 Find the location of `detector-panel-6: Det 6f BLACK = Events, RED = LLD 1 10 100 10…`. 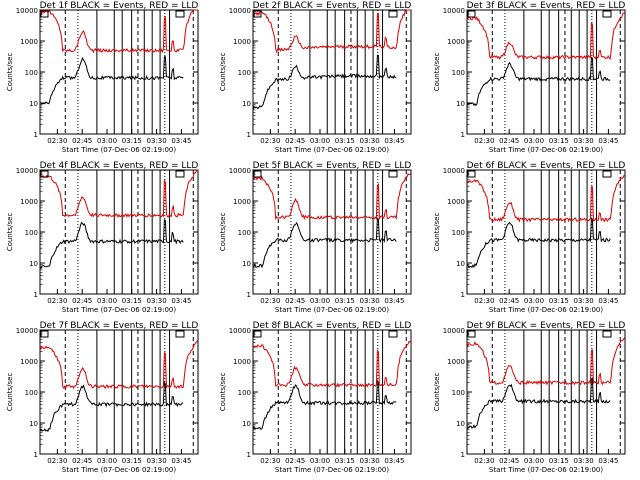

detector-panel-6: Det 6f BLACK = Events, RED = LLD 1 10 100 10… is located at coordinates (529, 237).